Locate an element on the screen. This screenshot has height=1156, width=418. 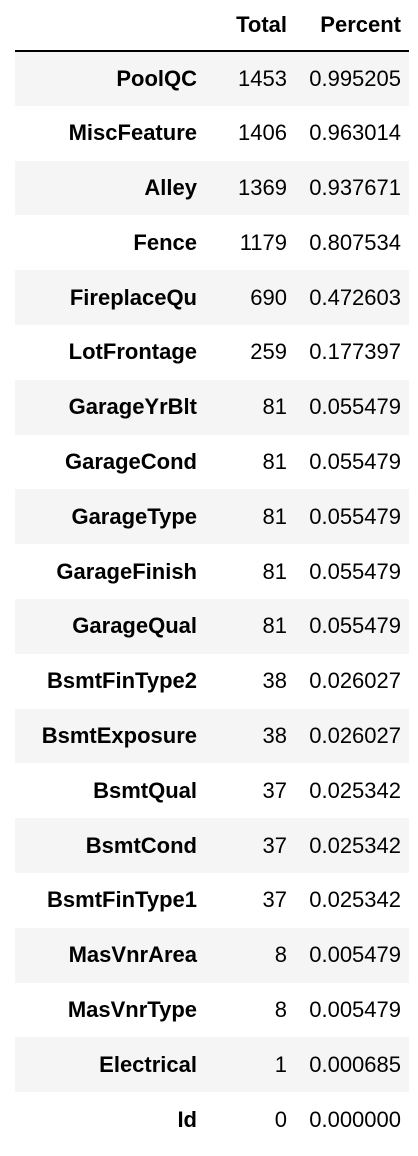
table-row: LotFrontage 259 0.177397 is located at coordinates (212, 352).